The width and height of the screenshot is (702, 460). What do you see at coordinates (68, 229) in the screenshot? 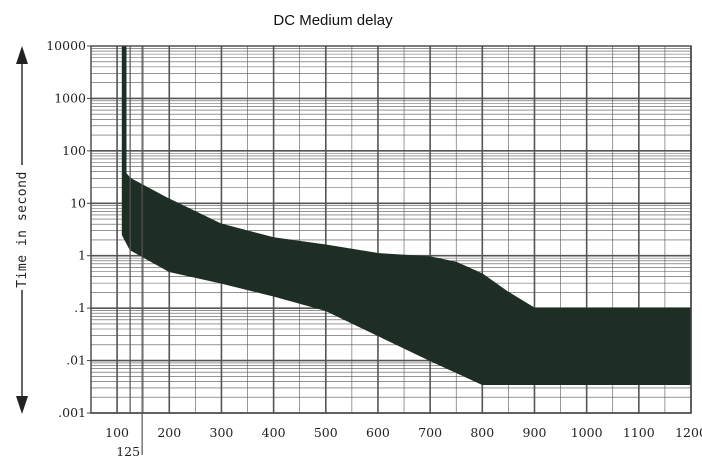
I see `y-axis-ticks: 10000 1000 100 10 1 .1 .01 .001` at bounding box center [68, 229].